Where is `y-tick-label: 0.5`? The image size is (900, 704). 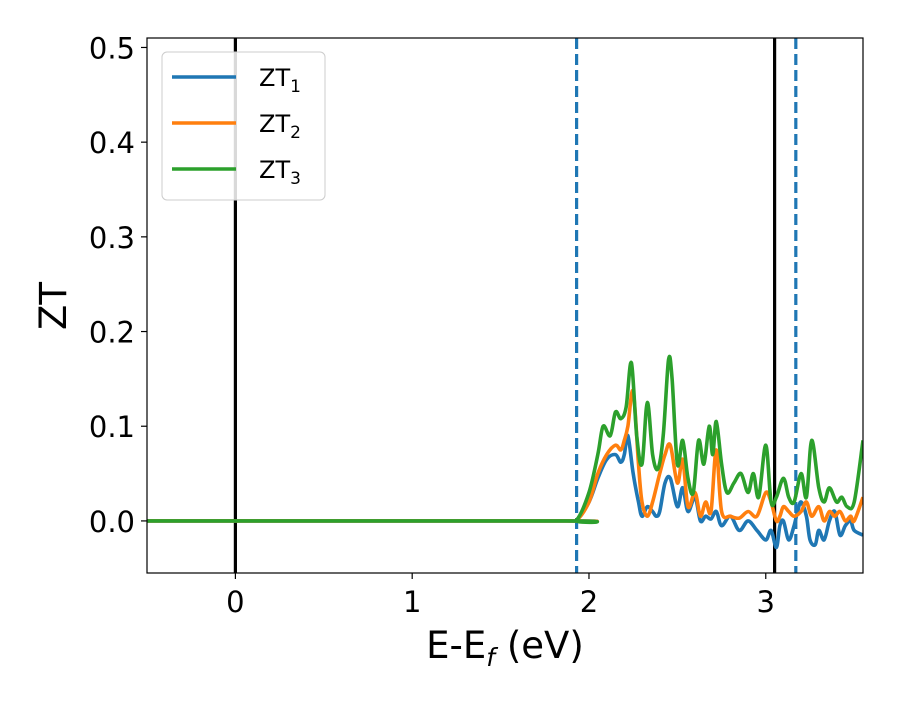
y-tick-label: 0.5 is located at coordinates (112, 48).